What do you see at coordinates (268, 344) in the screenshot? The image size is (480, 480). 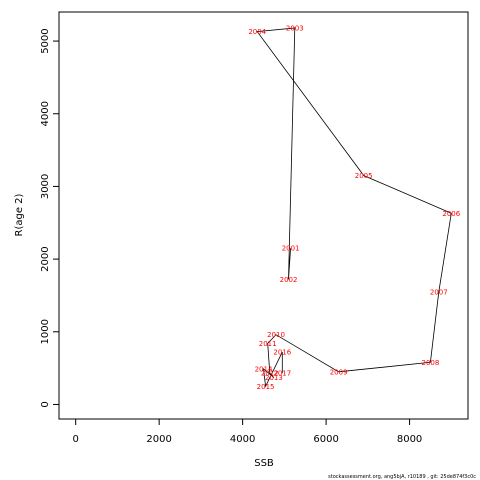 I see `point-label-2011: 2011` at bounding box center [268, 344].